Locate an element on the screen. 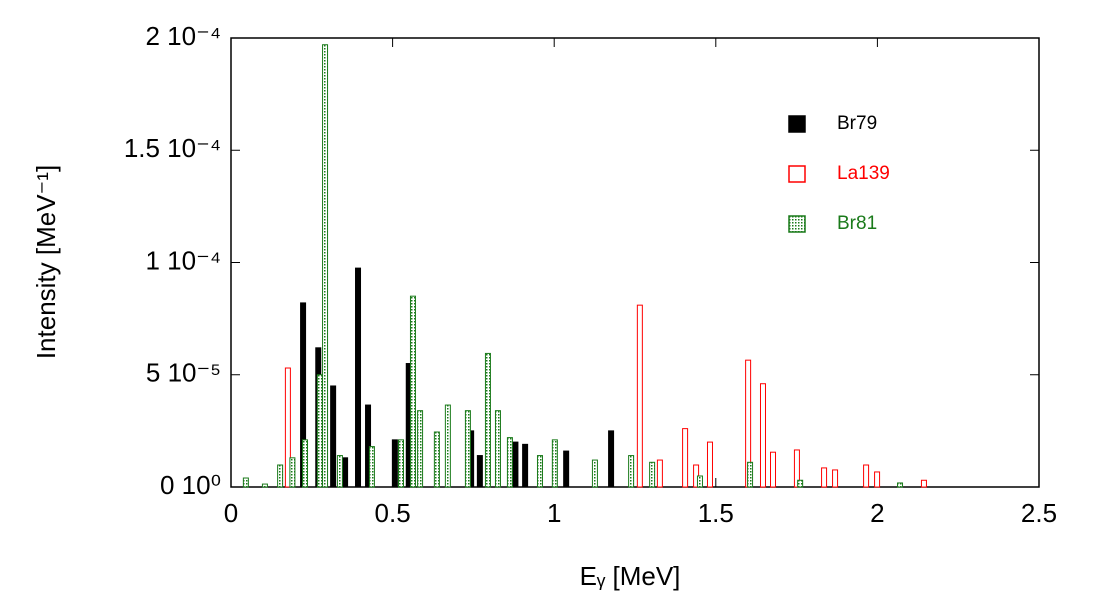  y-axis-label: Intensity [MeV⁻¹] is located at coordinates (46, 262).